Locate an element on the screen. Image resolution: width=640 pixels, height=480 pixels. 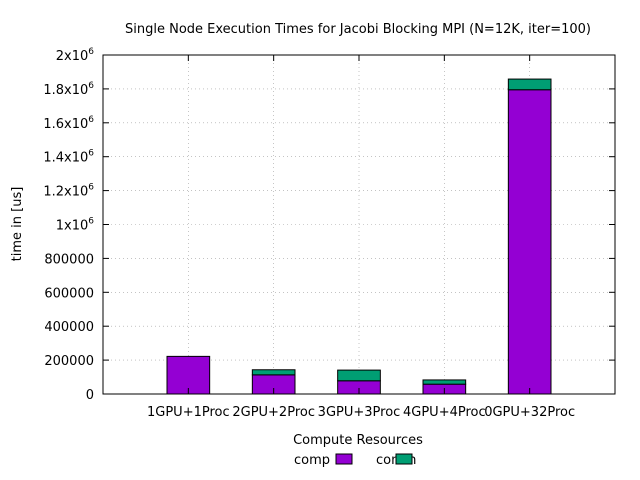
x-tick-label: 1GPU+1Proc is located at coordinates (188, 412).